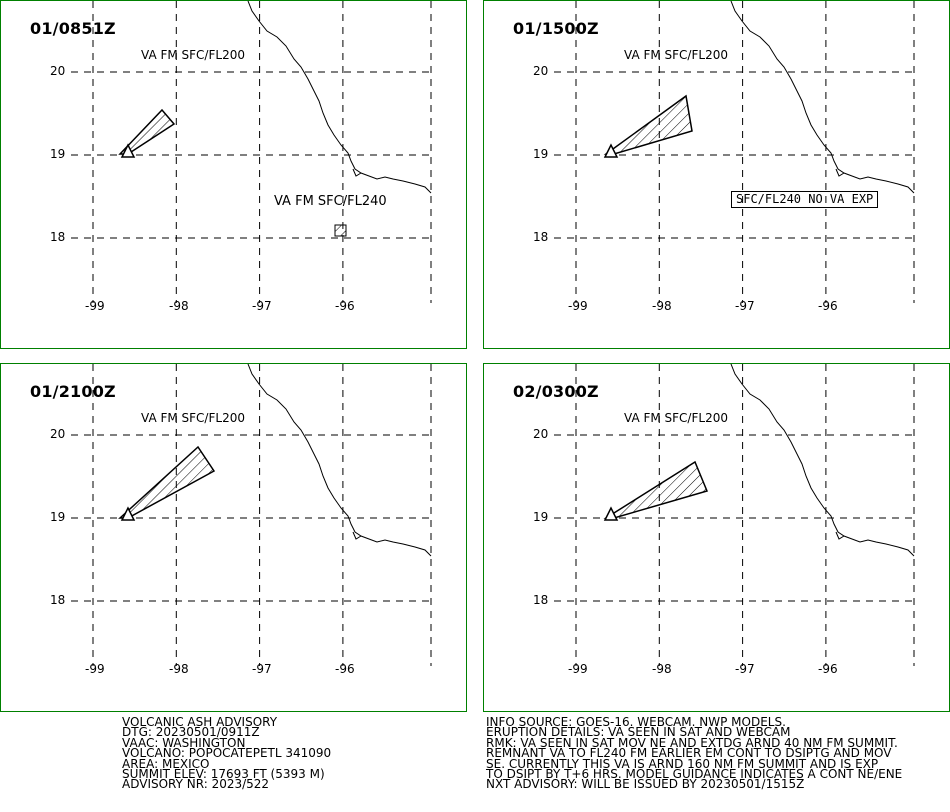 This screenshot has height=812, width=950. I want to click on remnant-ash-box, so click(340, 230).